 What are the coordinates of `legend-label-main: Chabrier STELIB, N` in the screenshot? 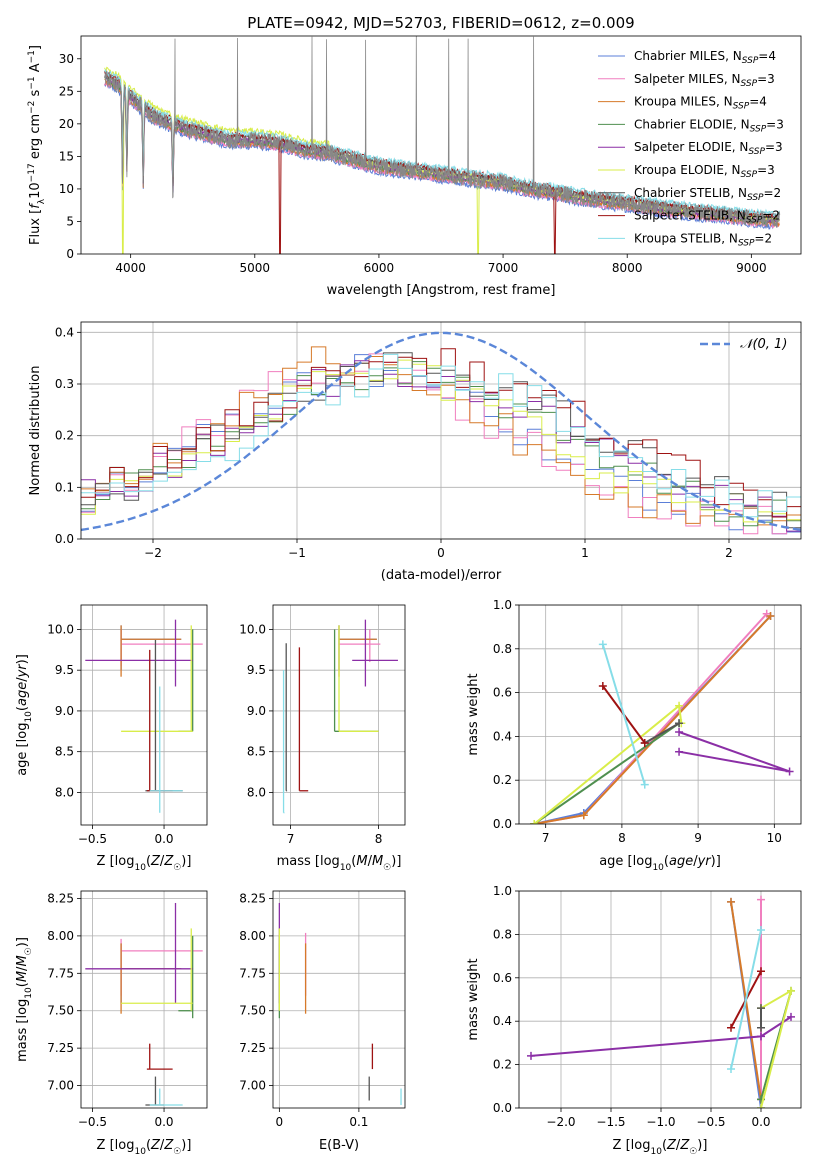 It's located at (690, 193).